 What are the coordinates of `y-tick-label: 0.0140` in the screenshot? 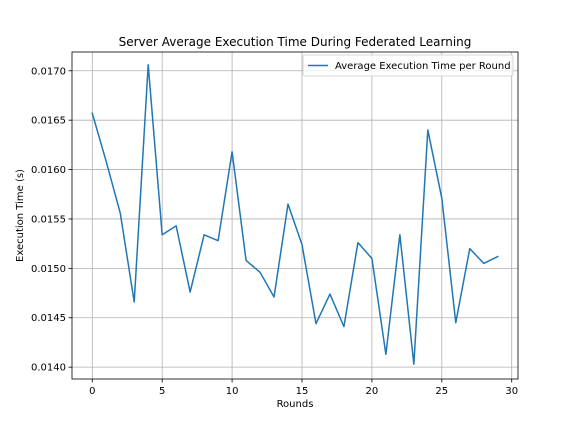 It's located at (48, 368).